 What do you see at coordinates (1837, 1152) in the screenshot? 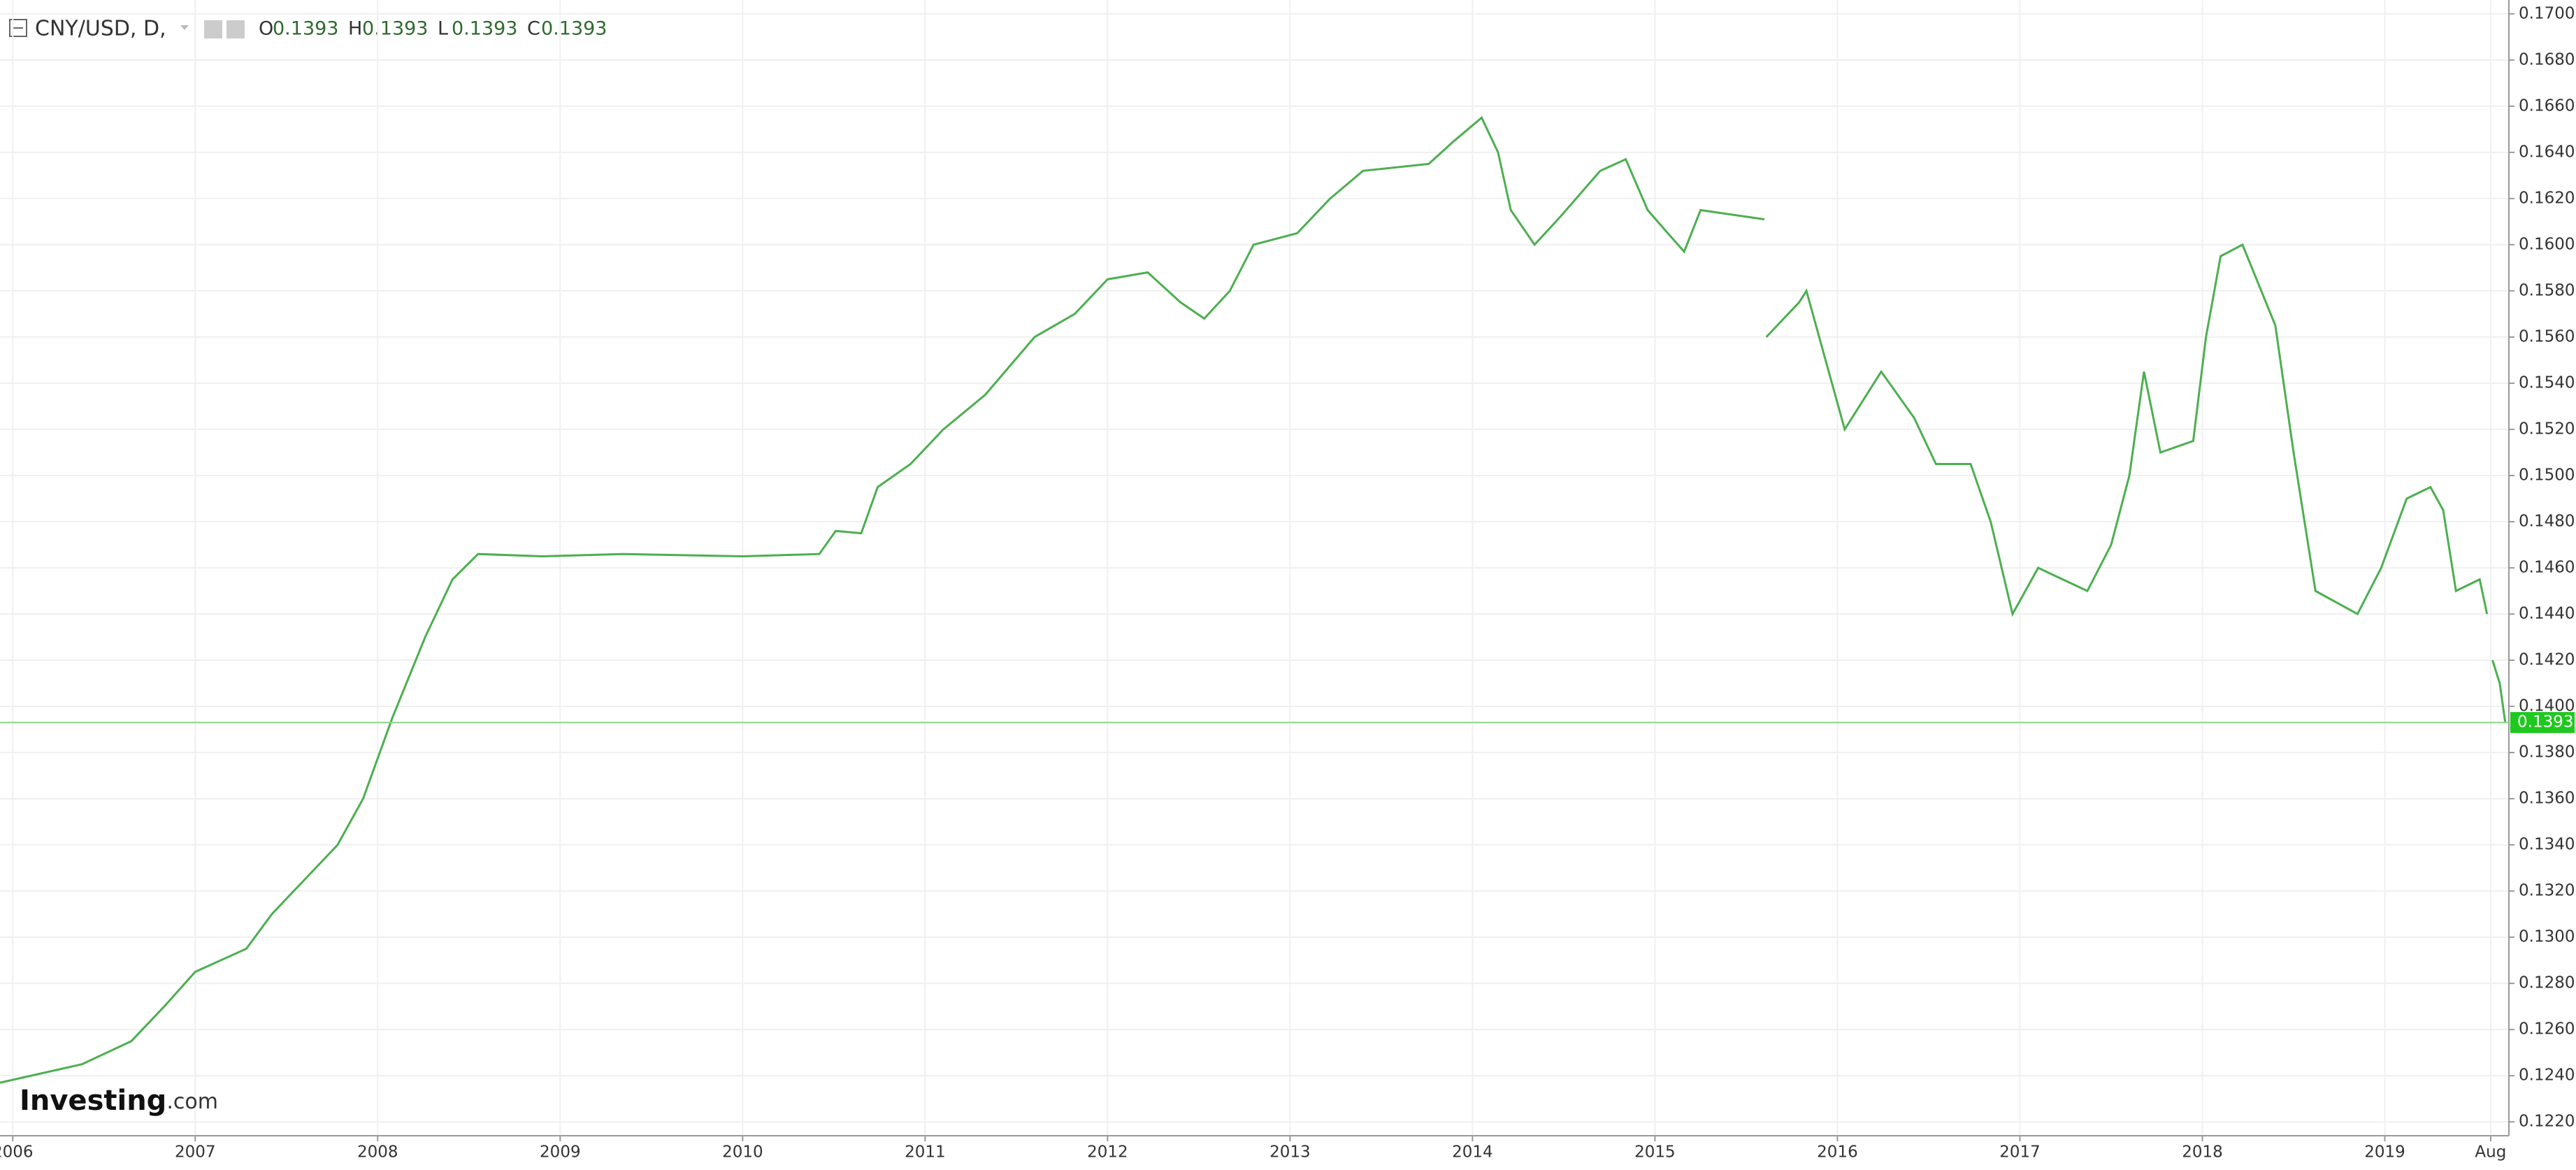
I see `x-tick-label: 2016` at bounding box center [1837, 1152].